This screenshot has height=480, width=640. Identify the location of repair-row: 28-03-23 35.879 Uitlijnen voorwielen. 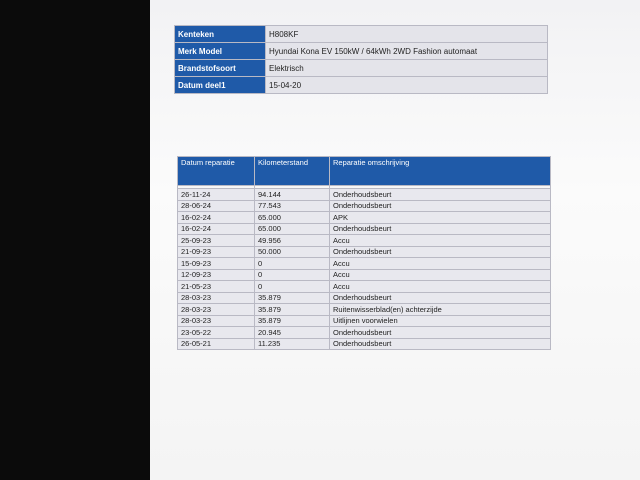
(364, 320).